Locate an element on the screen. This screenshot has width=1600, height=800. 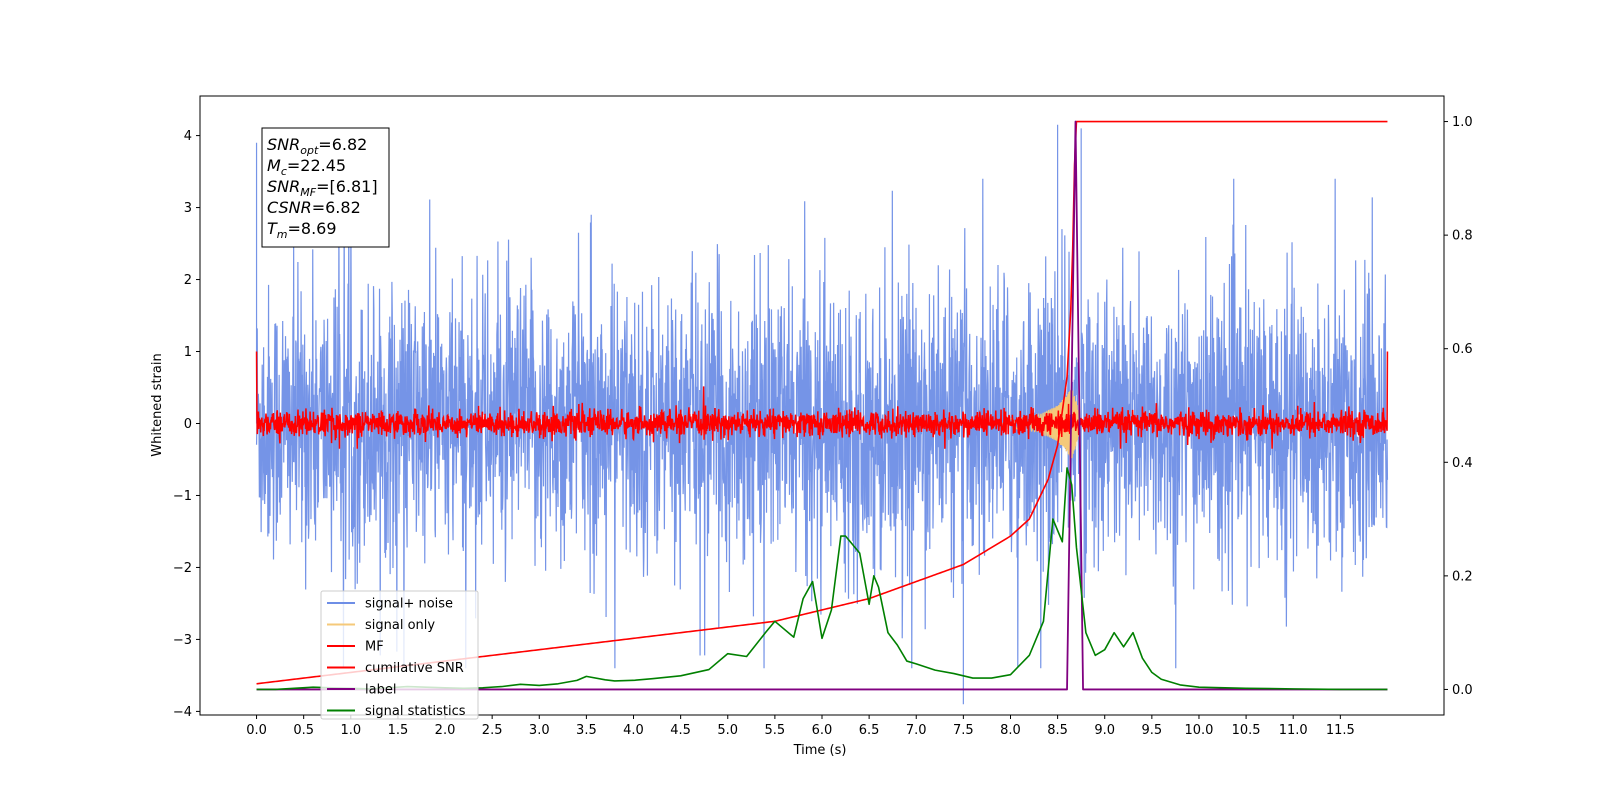
x-tick-label: 6.5 is located at coordinates (869, 730).